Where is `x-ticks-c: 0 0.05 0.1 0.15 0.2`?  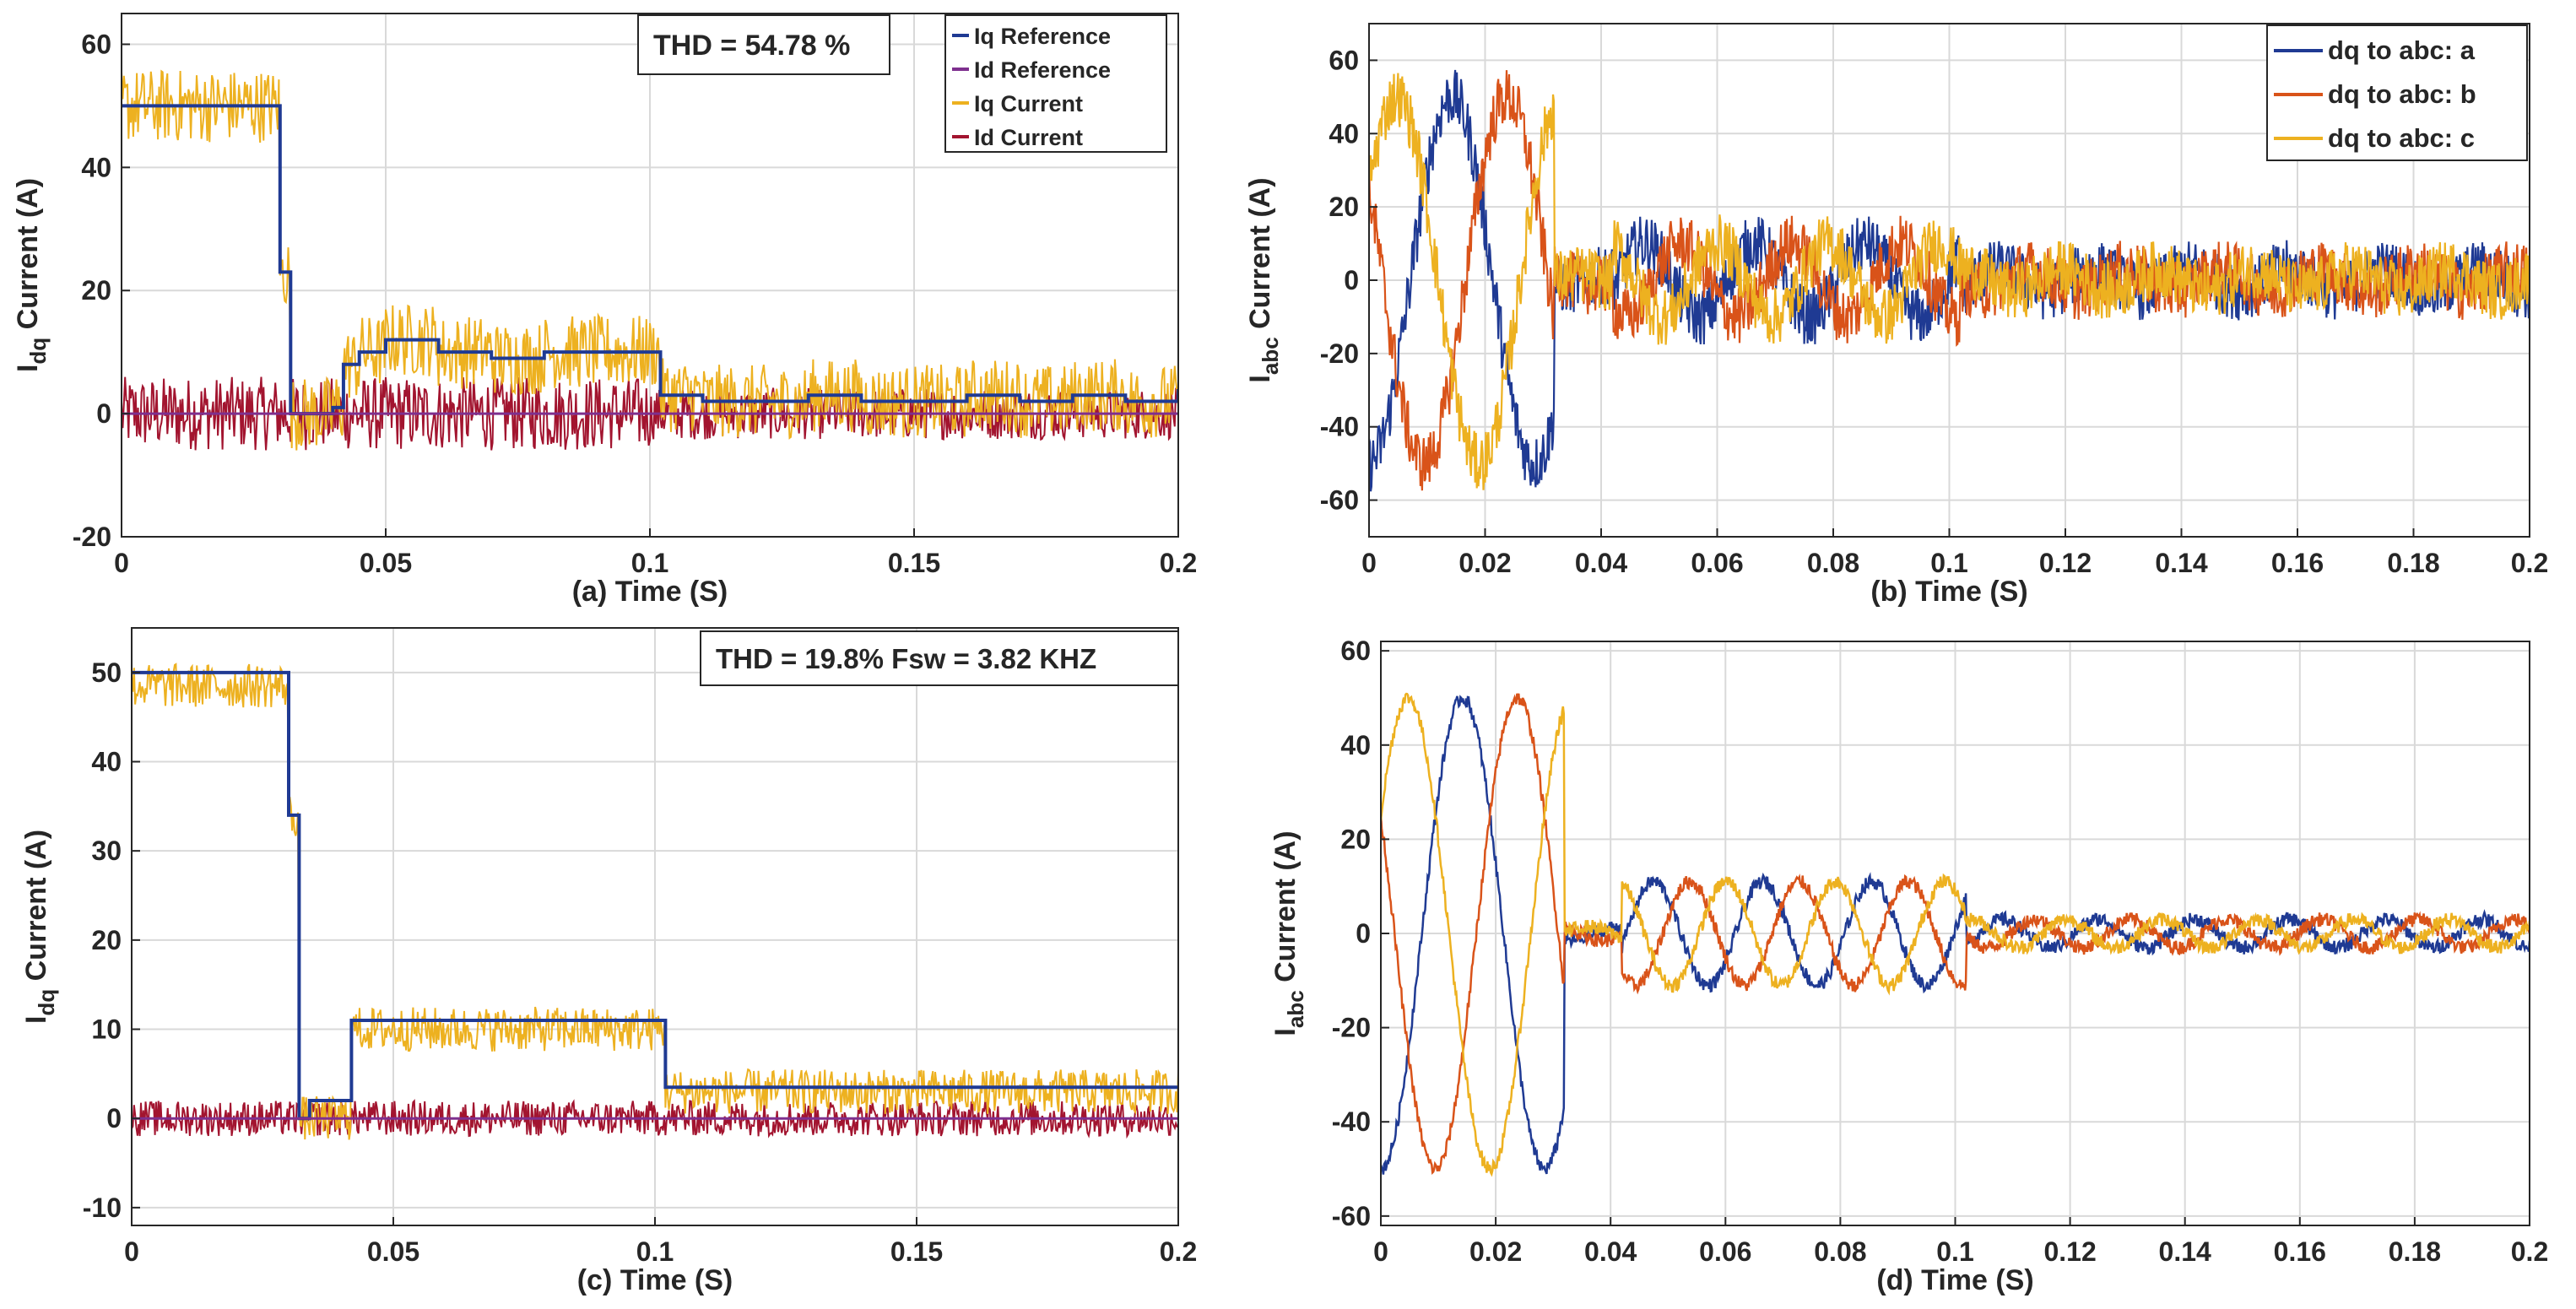 x-ticks-c: 0 0.05 0.1 0.15 0.2 is located at coordinates (660, 1242).